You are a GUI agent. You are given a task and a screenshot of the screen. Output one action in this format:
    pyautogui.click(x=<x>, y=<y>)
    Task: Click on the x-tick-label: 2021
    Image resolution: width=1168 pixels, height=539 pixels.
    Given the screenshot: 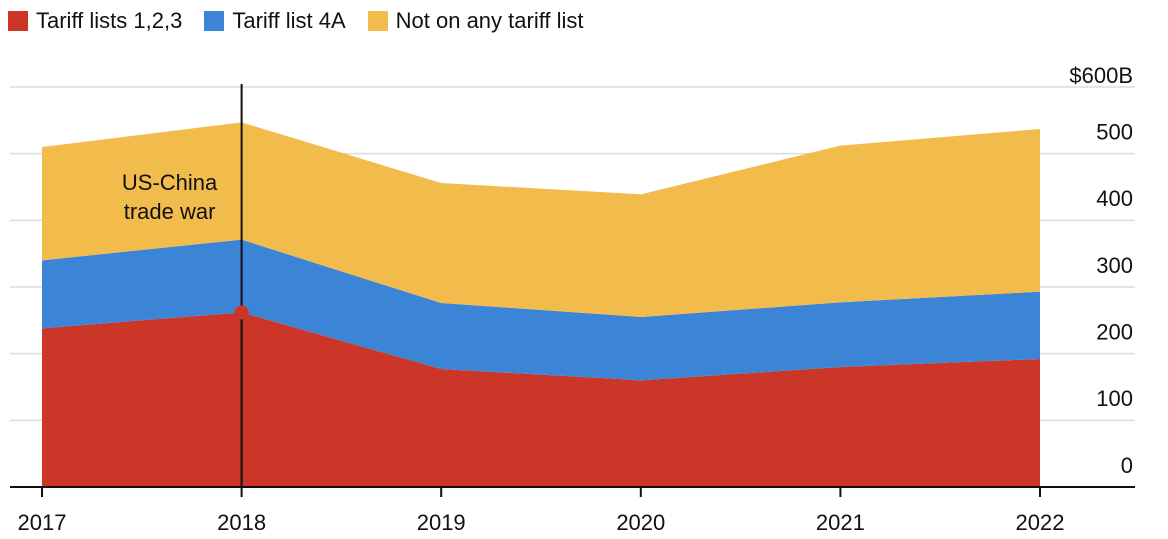 What is the action you would take?
    pyautogui.click(x=840, y=522)
    